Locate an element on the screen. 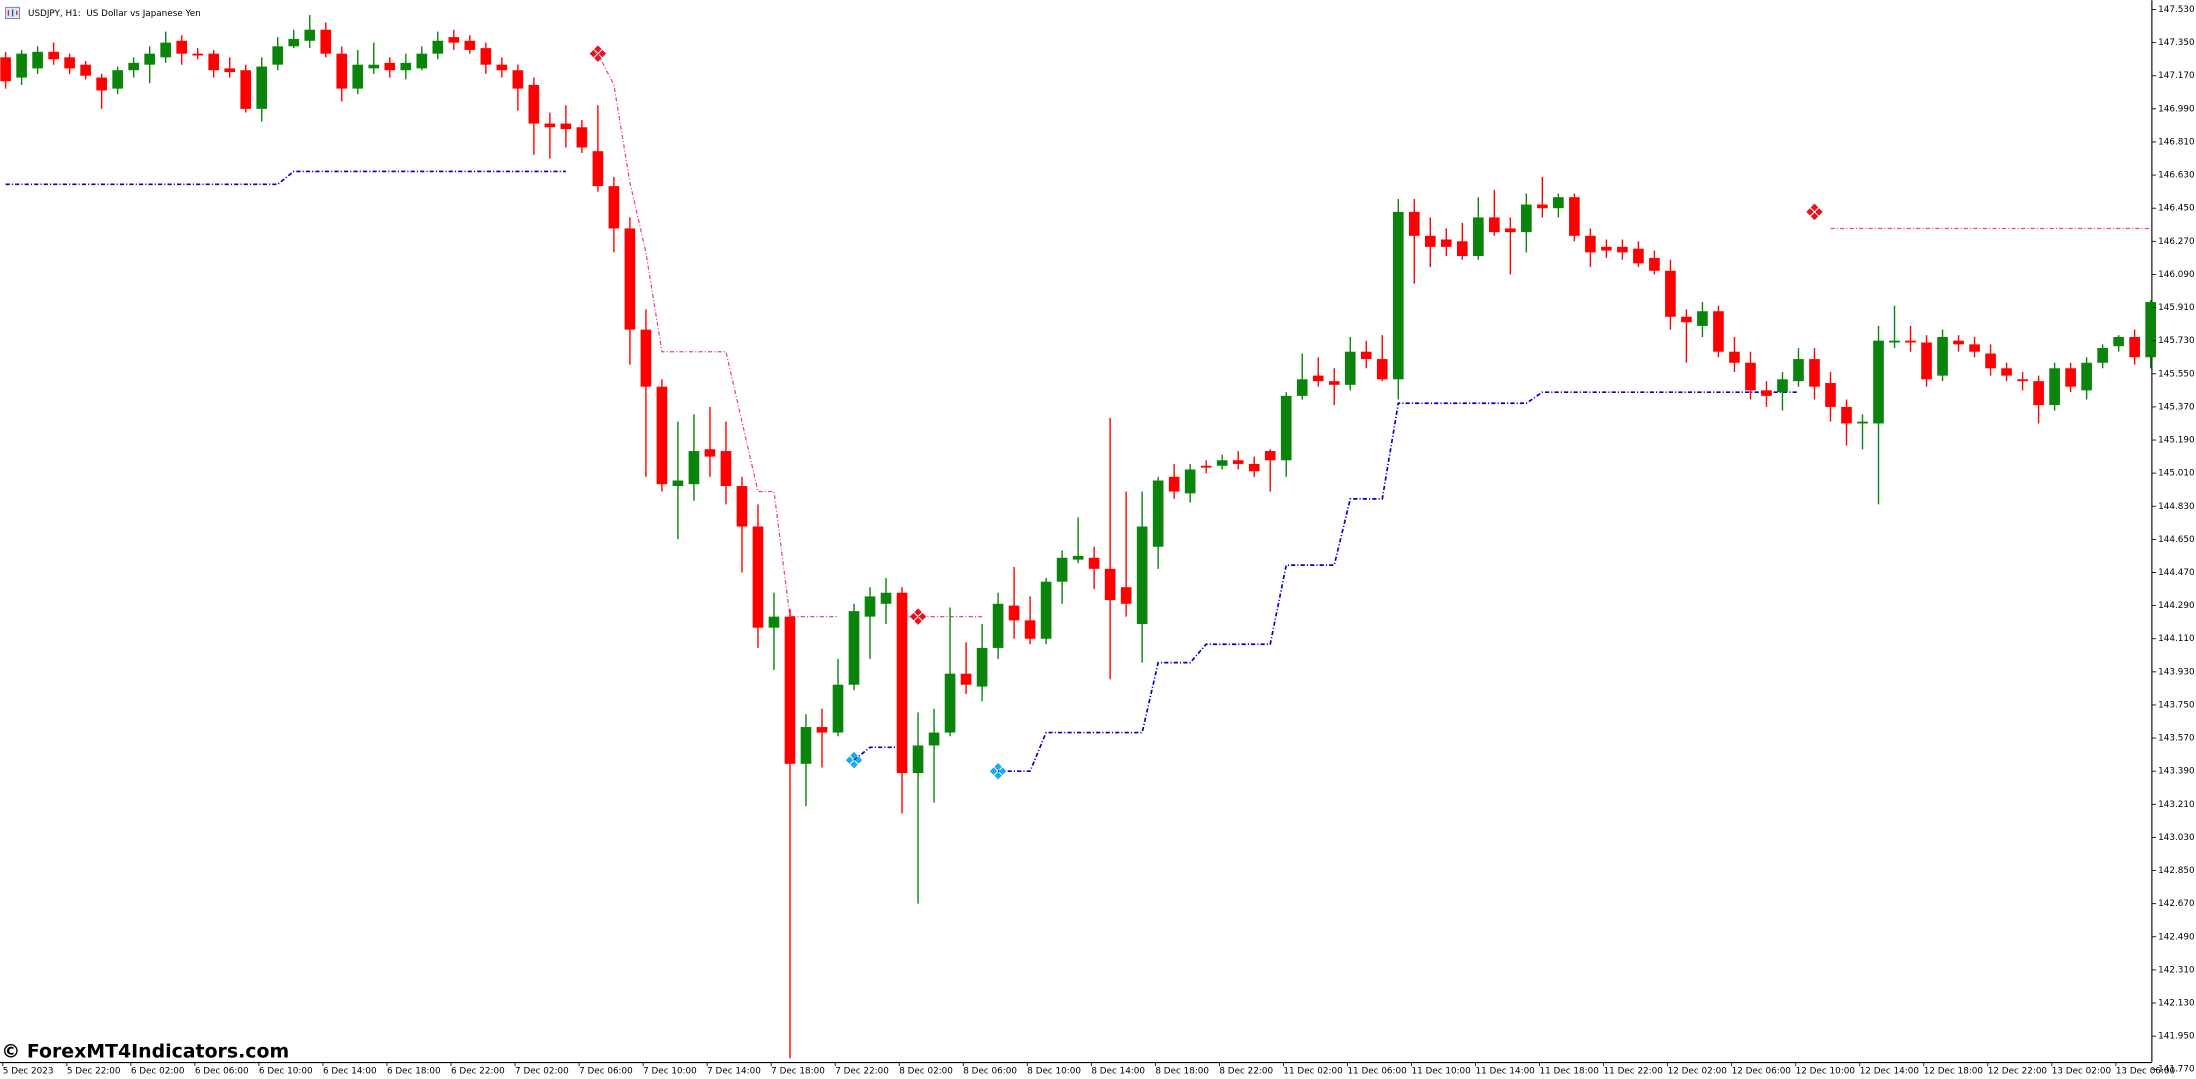  y-tick-label: 142.670 is located at coordinates (2176, 904).